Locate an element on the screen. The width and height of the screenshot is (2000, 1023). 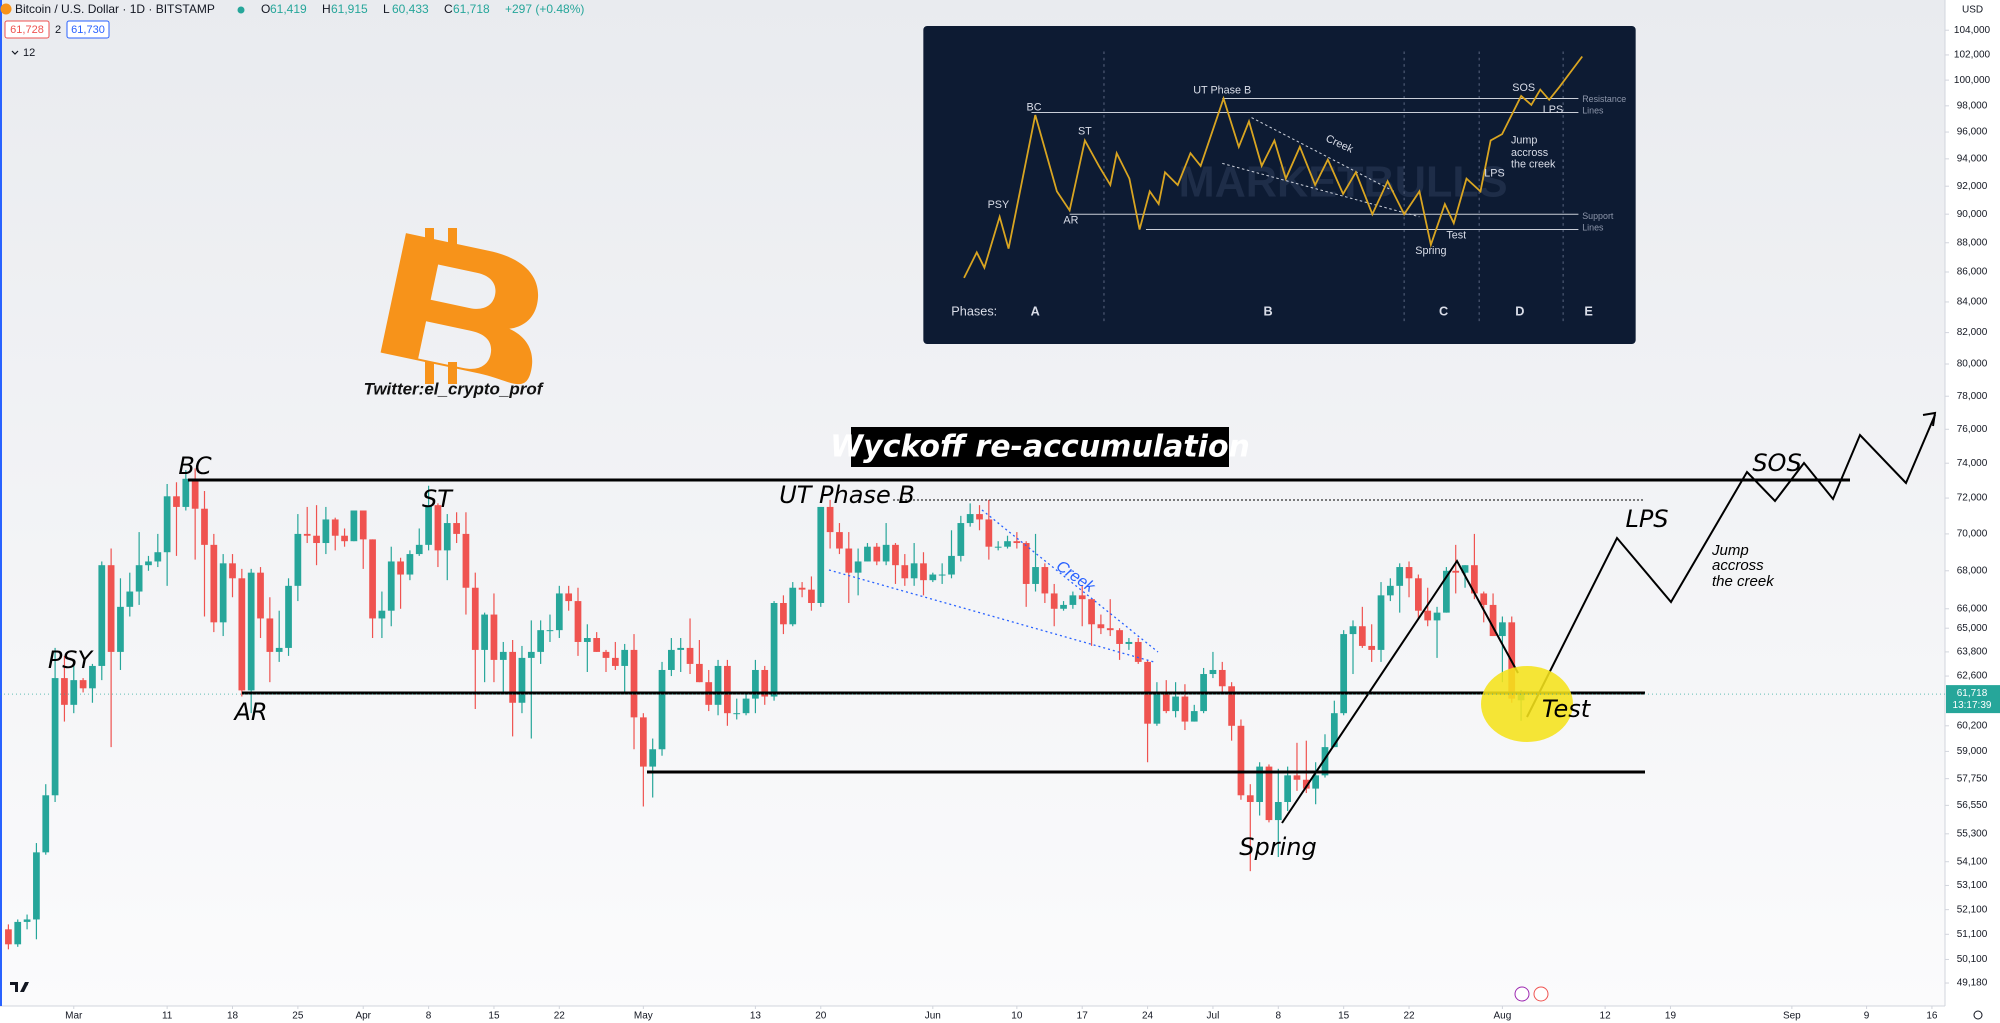
buy-button is located at coordinates (88, 29).